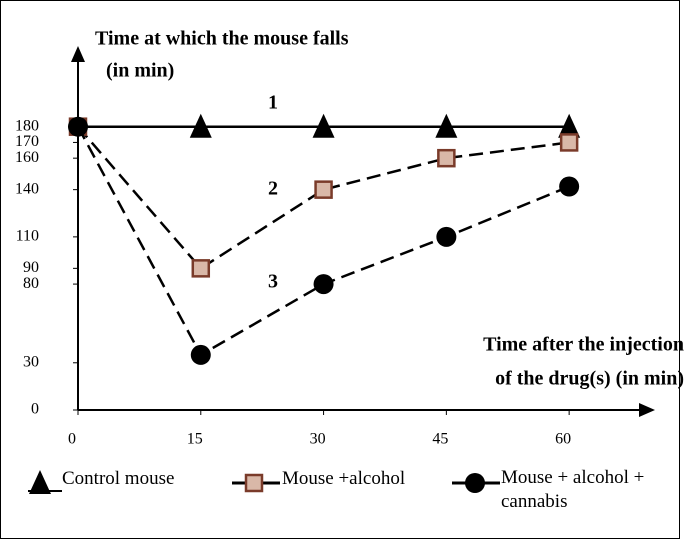 Image resolution: width=688 pixels, height=539 pixels. Describe the element at coordinates (589, 379) in the screenshot. I see `x-axis-title: of the drug(s) (in min)` at that location.